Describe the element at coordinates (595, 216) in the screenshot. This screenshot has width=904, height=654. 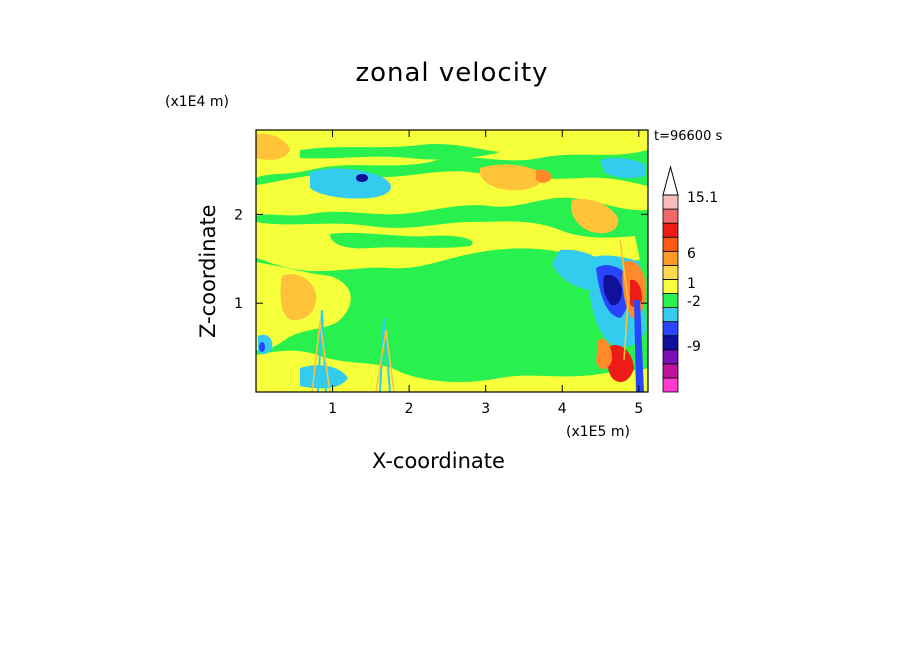
I see `contour-orange-c` at that location.